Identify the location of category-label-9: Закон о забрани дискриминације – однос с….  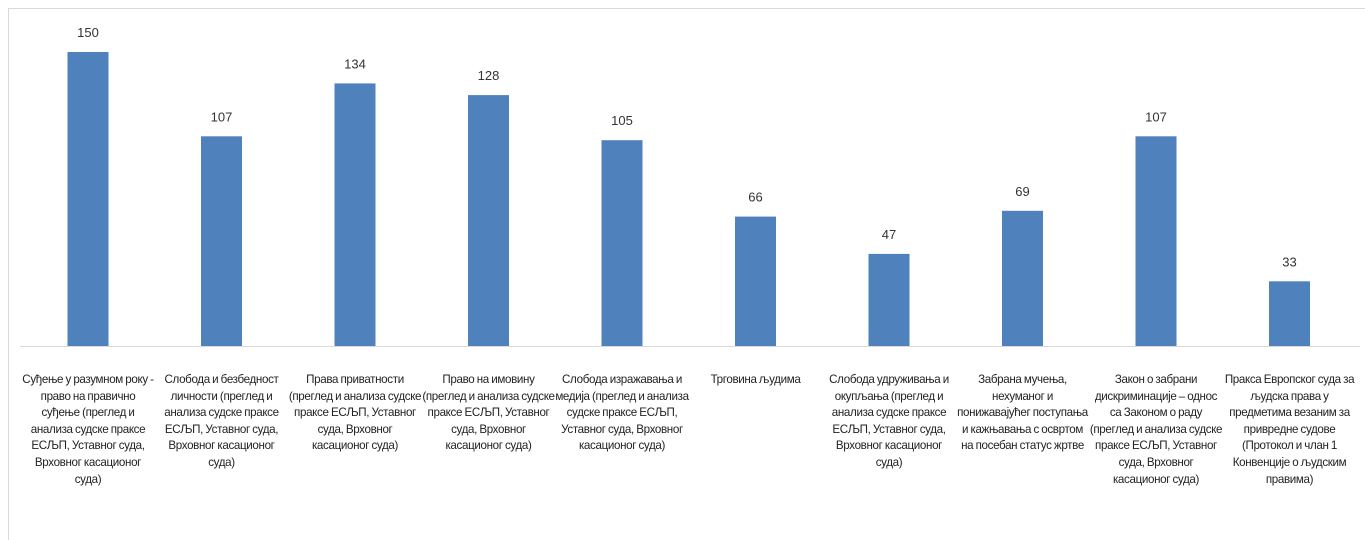
(1156, 429).